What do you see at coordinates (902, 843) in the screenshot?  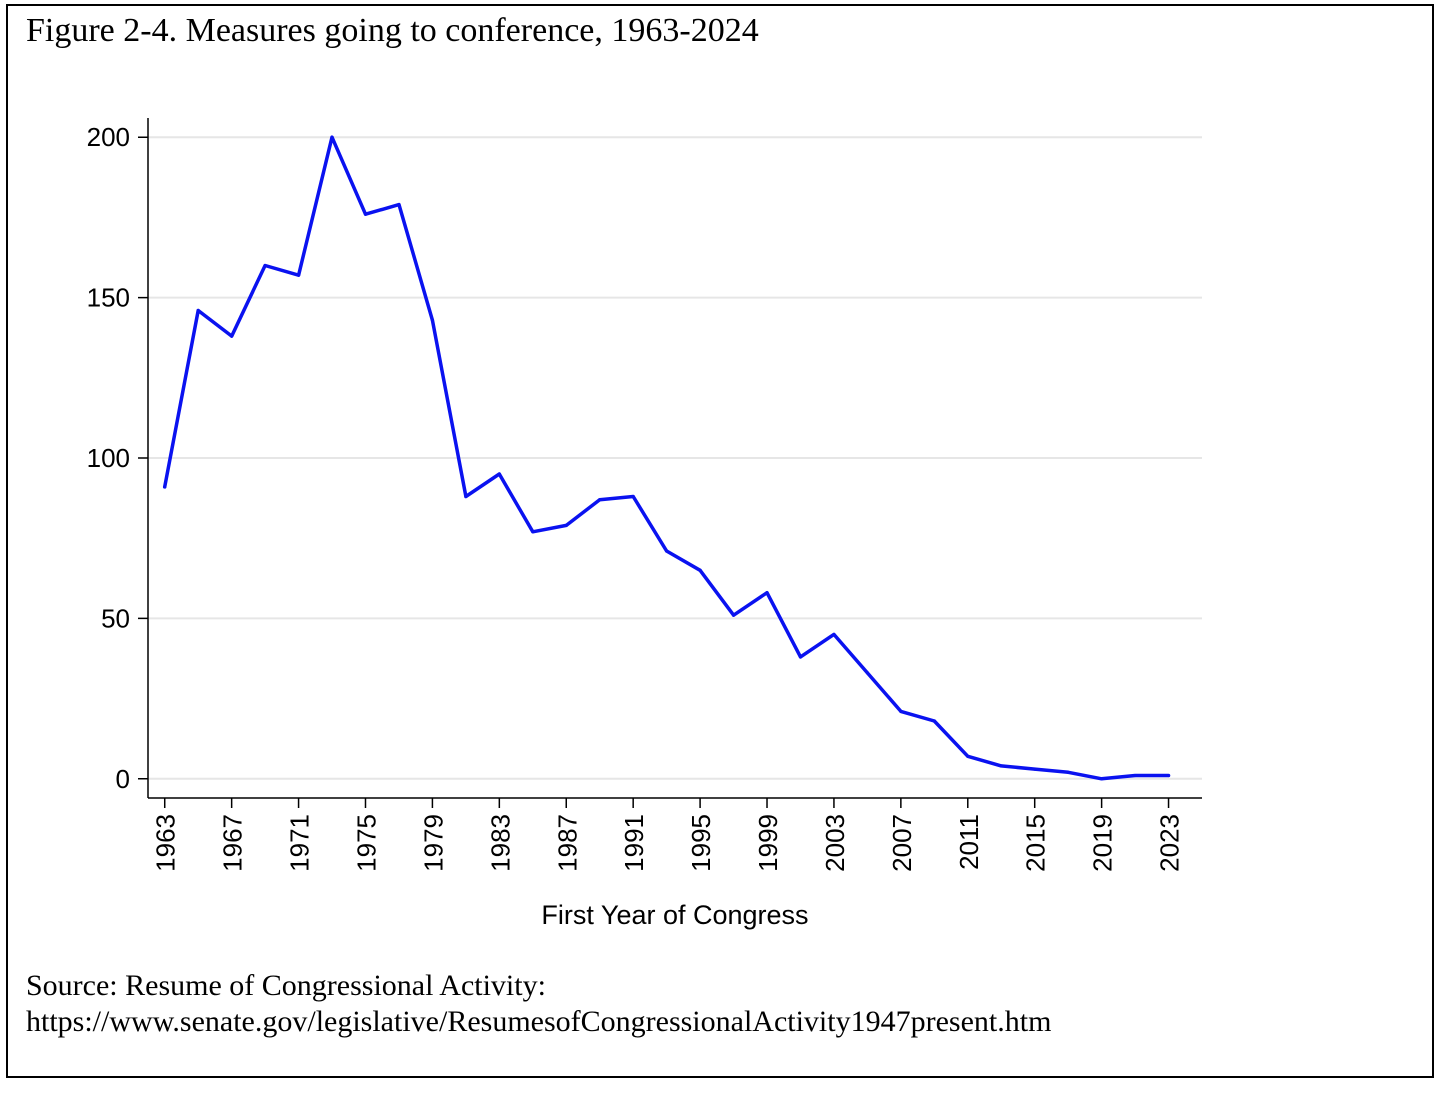 I see `x-tick-label-2007: 2007` at bounding box center [902, 843].